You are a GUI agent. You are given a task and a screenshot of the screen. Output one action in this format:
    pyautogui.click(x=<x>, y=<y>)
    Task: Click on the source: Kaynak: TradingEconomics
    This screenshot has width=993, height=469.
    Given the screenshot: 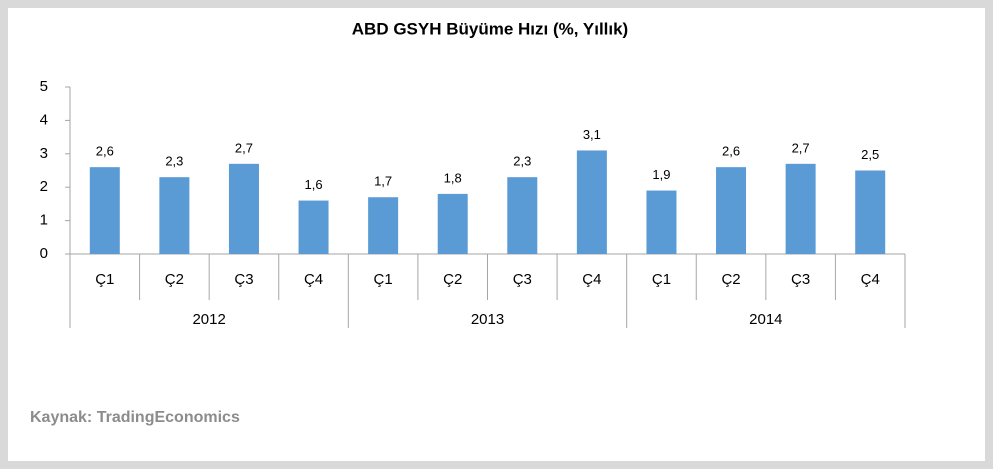 What is the action you would take?
    pyautogui.click(x=135, y=417)
    